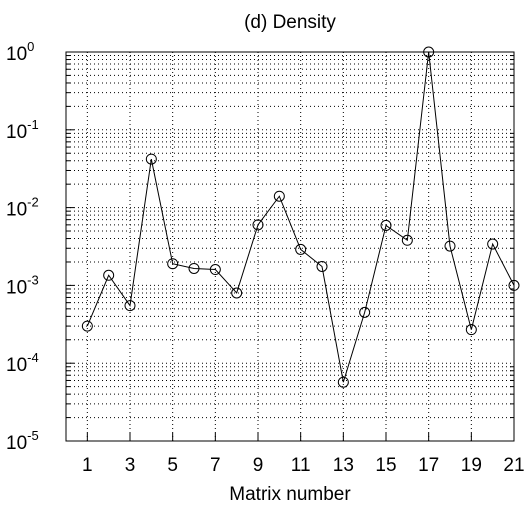 Image resolution: width=528 pixels, height=508 pixels. Describe the element at coordinates (290, 494) in the screenshot. I see `x-axis-label: Matrix number` at that location.